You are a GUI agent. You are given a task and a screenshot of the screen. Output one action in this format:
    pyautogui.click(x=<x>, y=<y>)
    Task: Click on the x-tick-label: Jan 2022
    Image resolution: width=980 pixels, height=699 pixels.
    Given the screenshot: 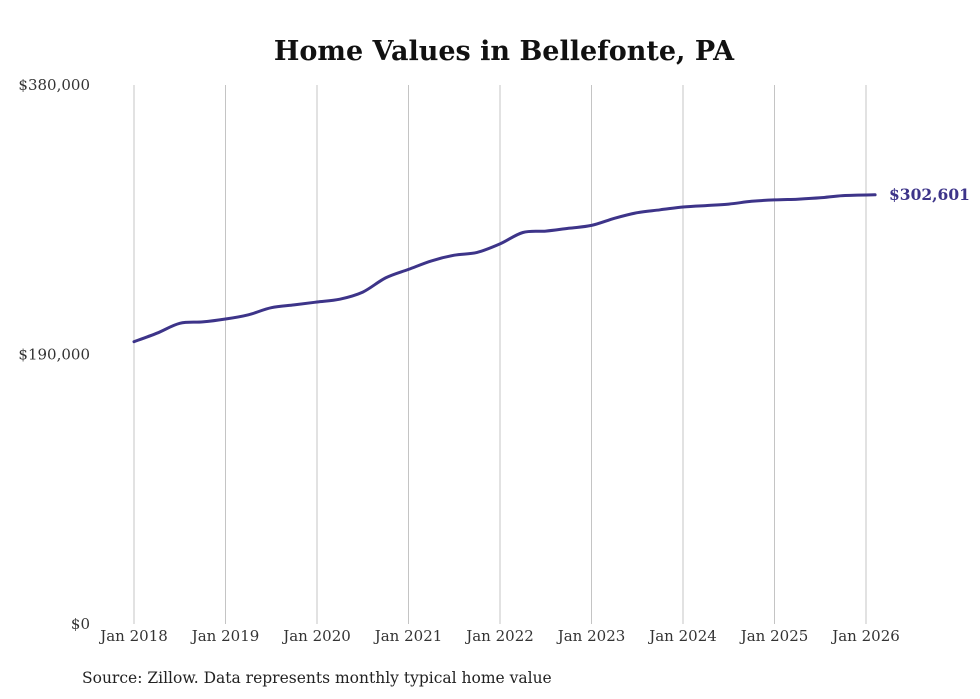 What is the action you would take?
    pyautogui.click(x=499, y=636)
    